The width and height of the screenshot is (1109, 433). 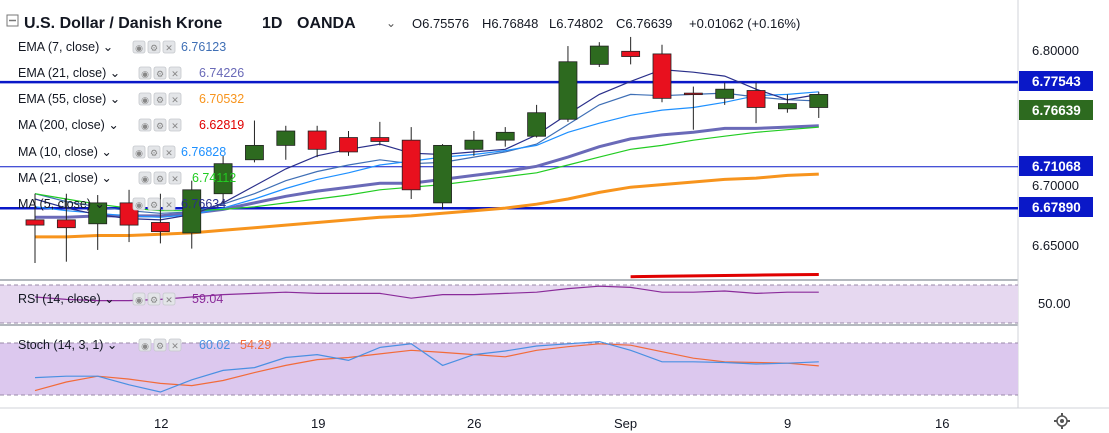 What do you see at coordinates (67, 345) in the screenshot?
I see `stoch-label: Stoch (14, 3, 1) ⌄` at bounding box center [67, 345].